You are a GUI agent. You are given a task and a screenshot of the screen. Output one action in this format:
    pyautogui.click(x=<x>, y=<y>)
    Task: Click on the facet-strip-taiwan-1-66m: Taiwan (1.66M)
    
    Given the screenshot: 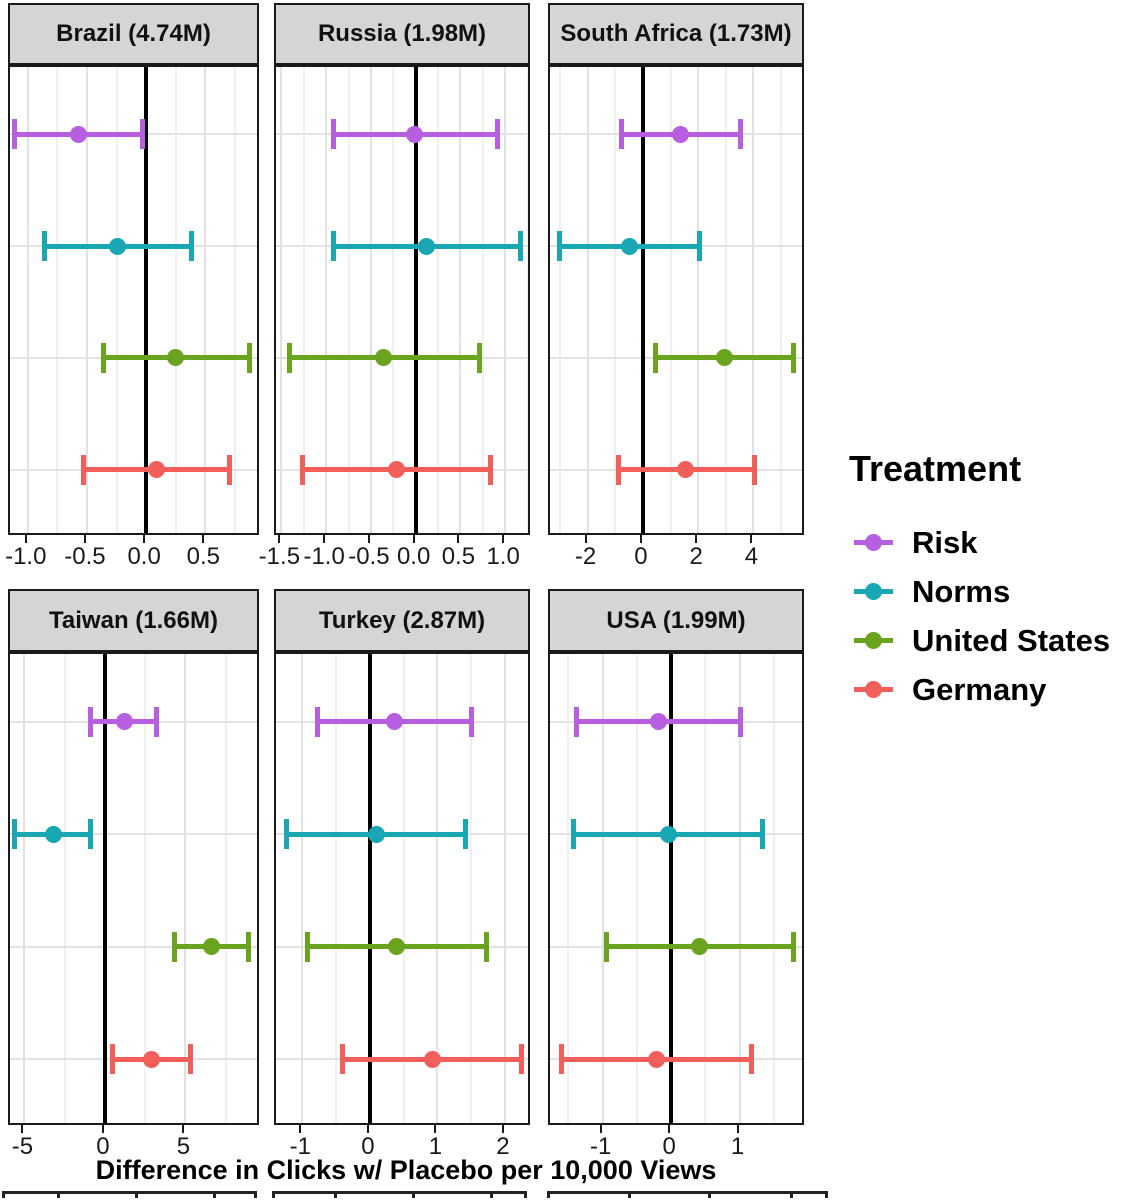 What is the action you would take?
    pyautogui.click(x=133, y=620)
    